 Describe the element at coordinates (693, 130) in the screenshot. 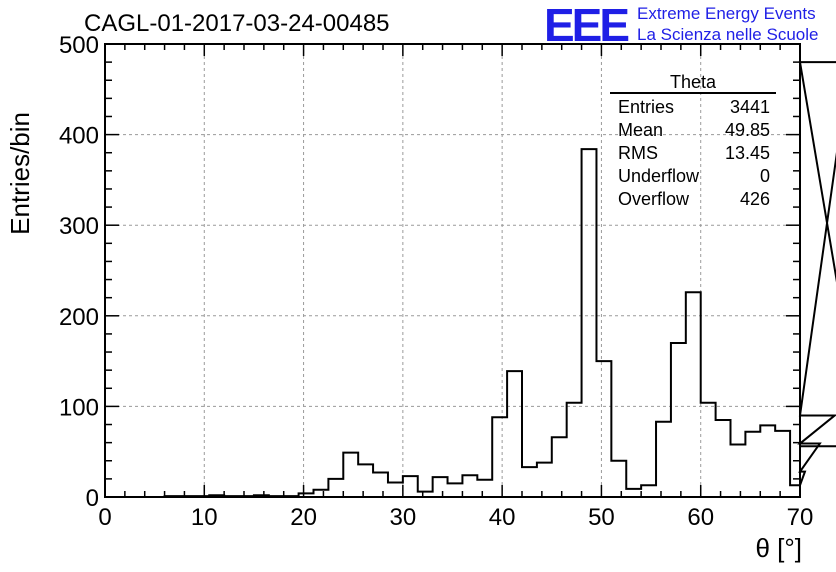

I see `stats-row: Mean 49.85` at that location.